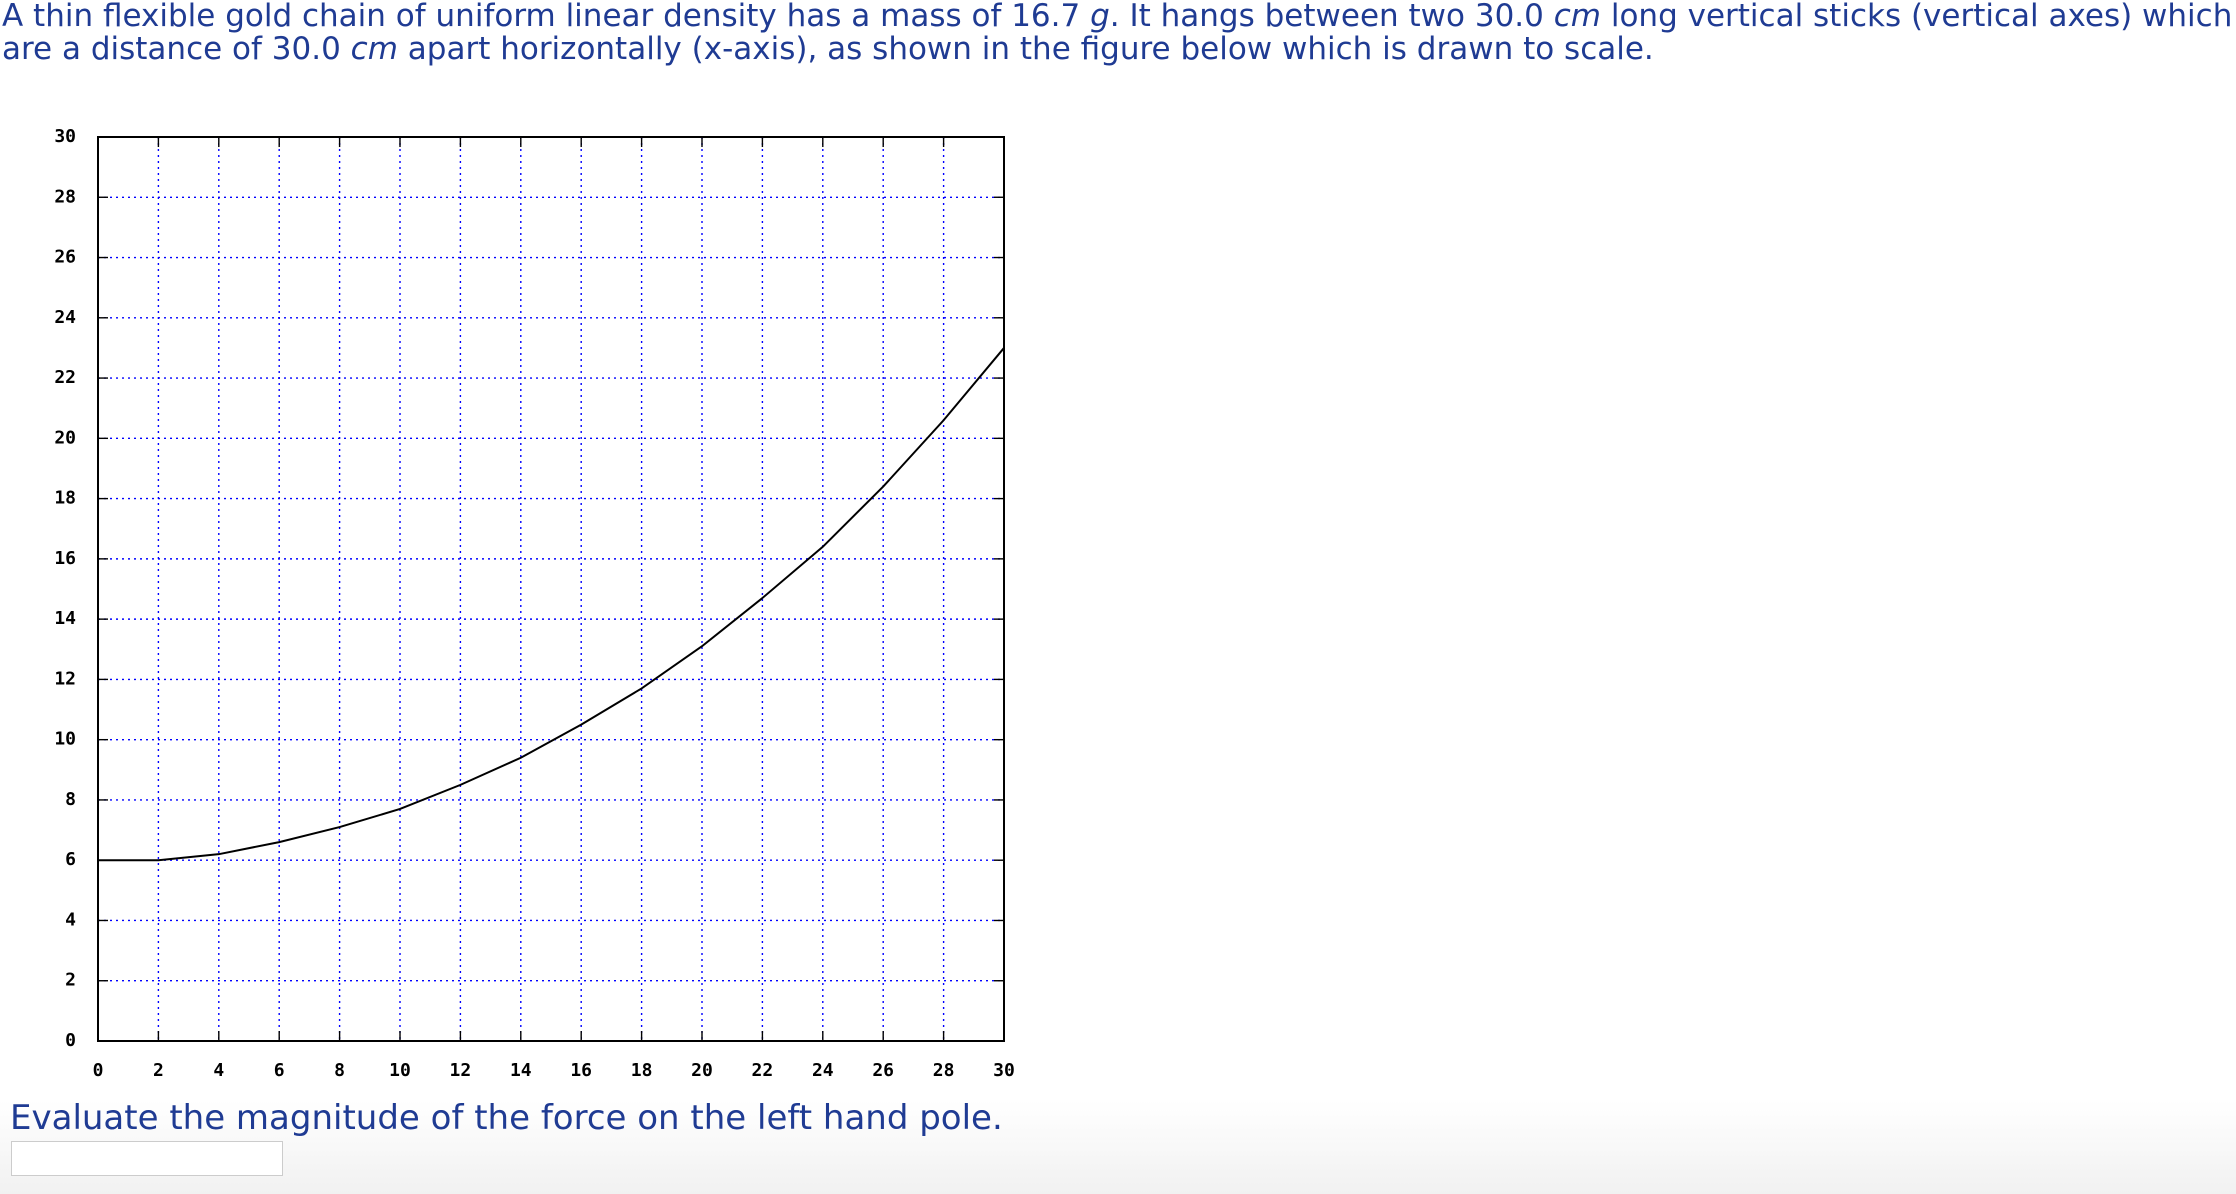 The height and width of the screenshot is (1194, 2236). What do you see at coordinates (1100, 17) in the screenshot?
I see `unit: g` at bounding box center [1100, 17].